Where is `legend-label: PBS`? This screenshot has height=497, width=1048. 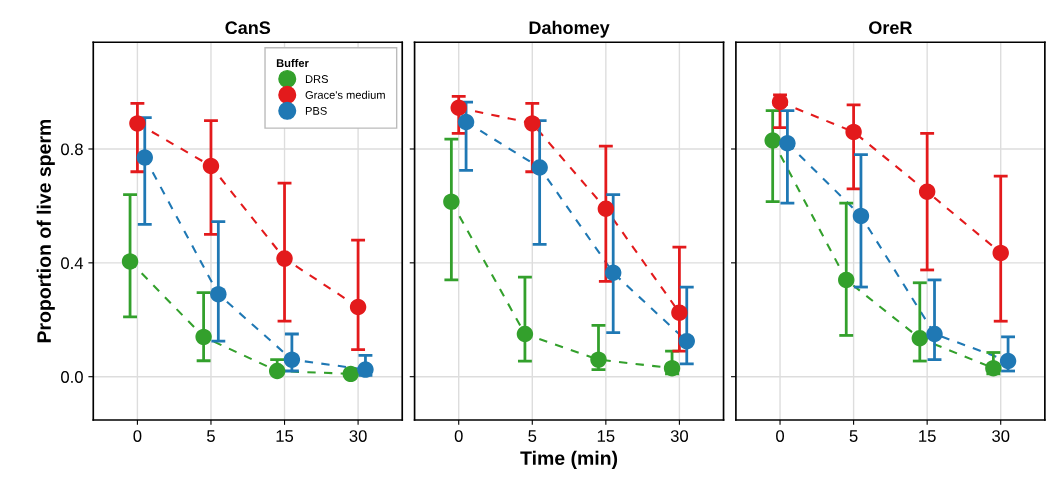 legend-label: PBS is located at coordinates (316, 110).